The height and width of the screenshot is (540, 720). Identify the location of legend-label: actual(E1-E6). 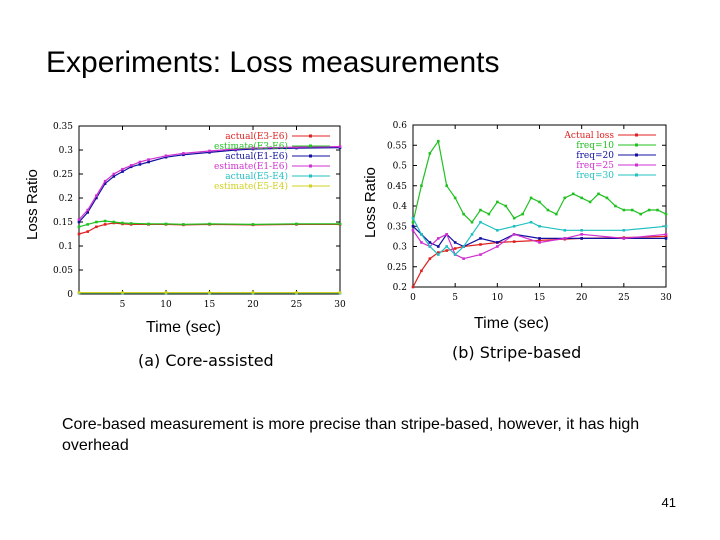
(256, 156).